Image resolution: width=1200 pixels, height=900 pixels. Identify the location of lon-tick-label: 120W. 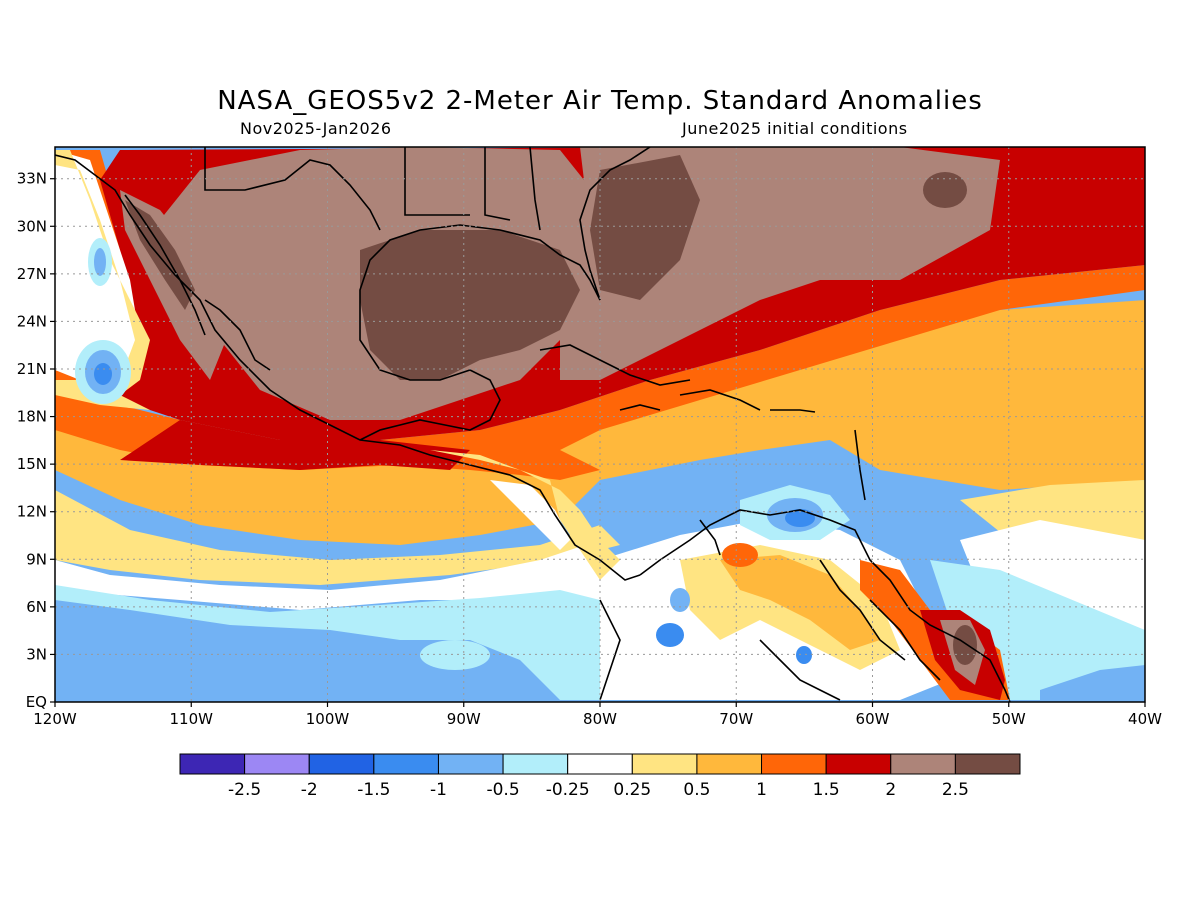
(55, 719).